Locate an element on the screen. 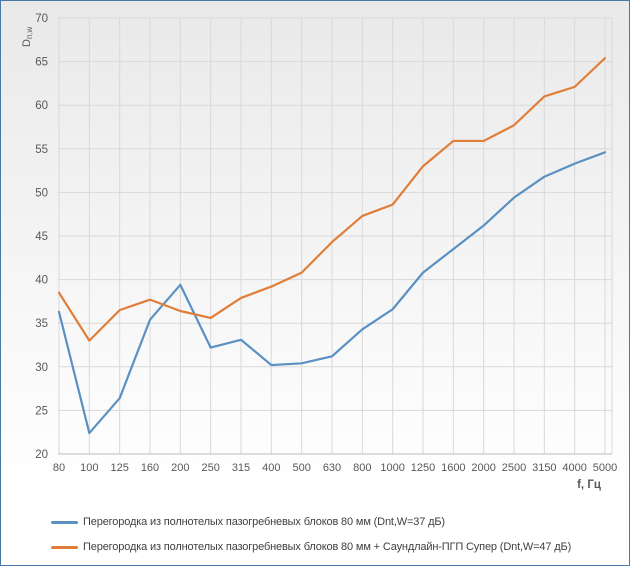 The width and height of the screenshot is (630, 566). legend-line-swatch-blue is located at coordinates (64, 522).